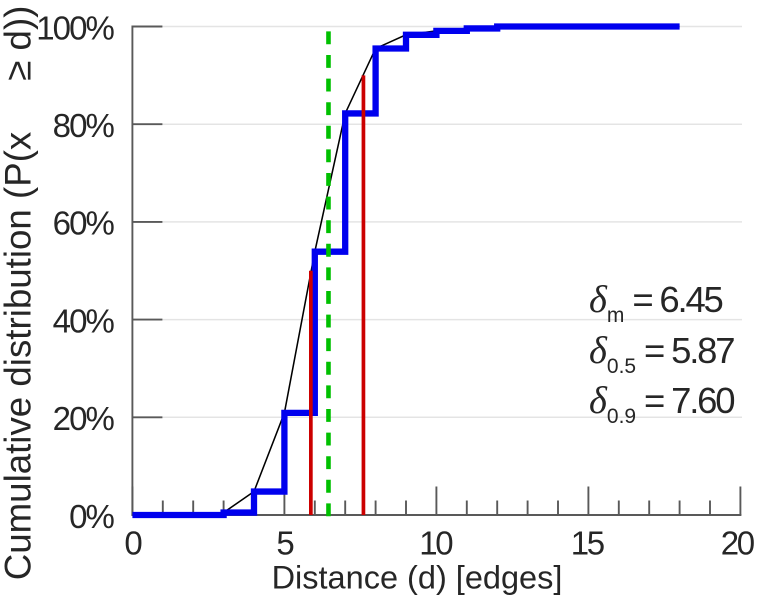 The image size is (759, 600). Describe the element at coordinates (587, 543) in the screenshot. I see `svg-text: 15` at that location.